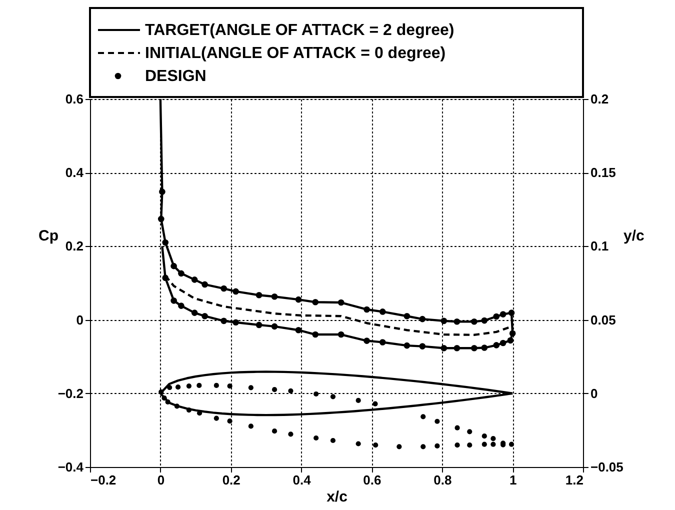  What do you see at coordinates (299, 30) in the screenshot?
I see `legend-label: TARGET(ANGLE OF ATTACK = 2 degree)` at bounding box center [299, 30].